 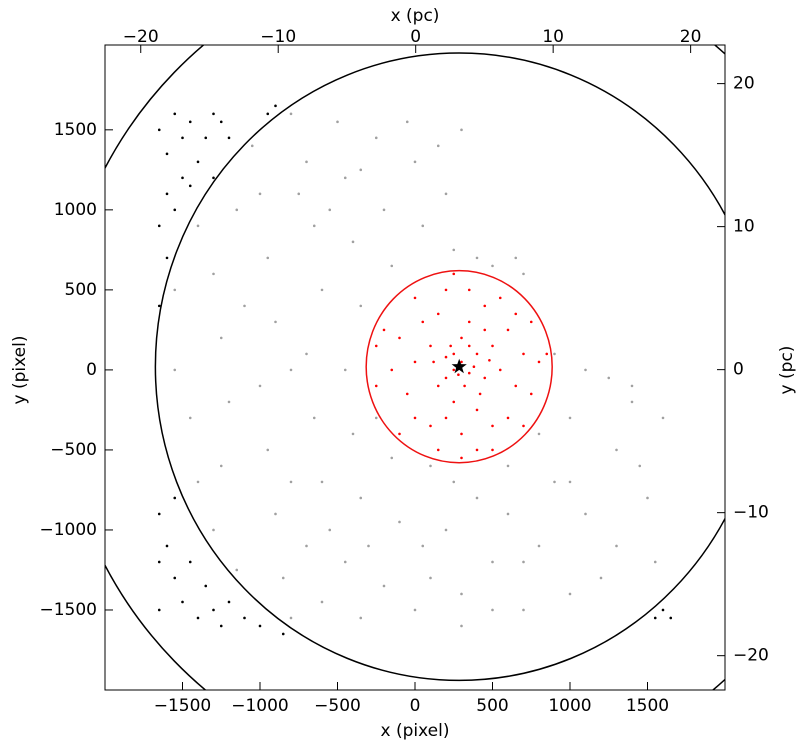 I want to click on y2-tick-label: 10, so click(x=744, y=227).